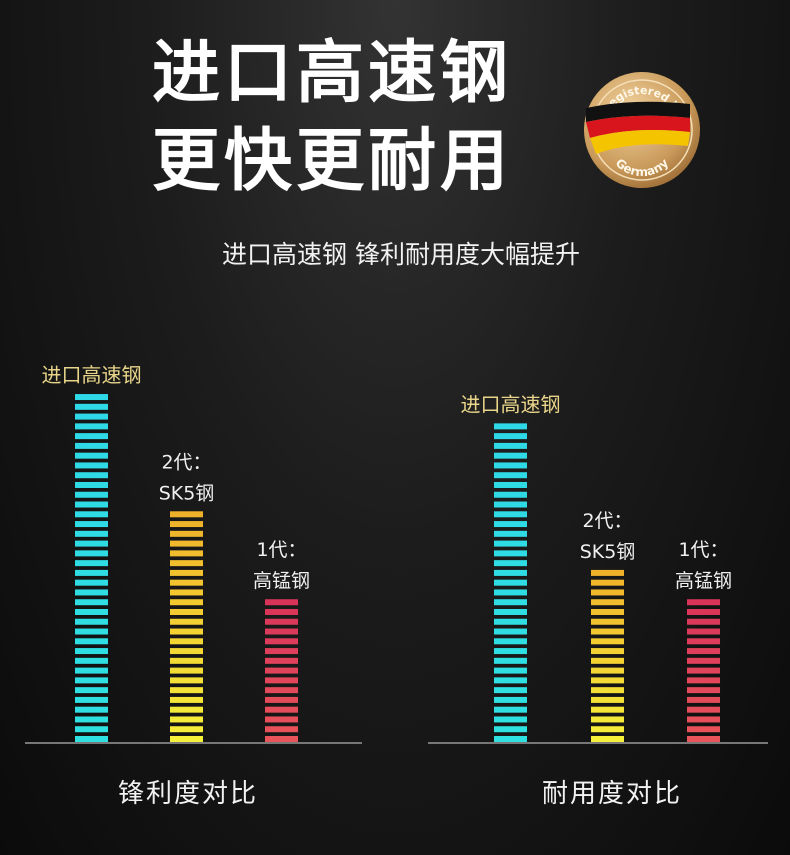 This screenshot has height=855, width=790. I want to click on headline-line-1: 进口高速钢, so click(332, 73).